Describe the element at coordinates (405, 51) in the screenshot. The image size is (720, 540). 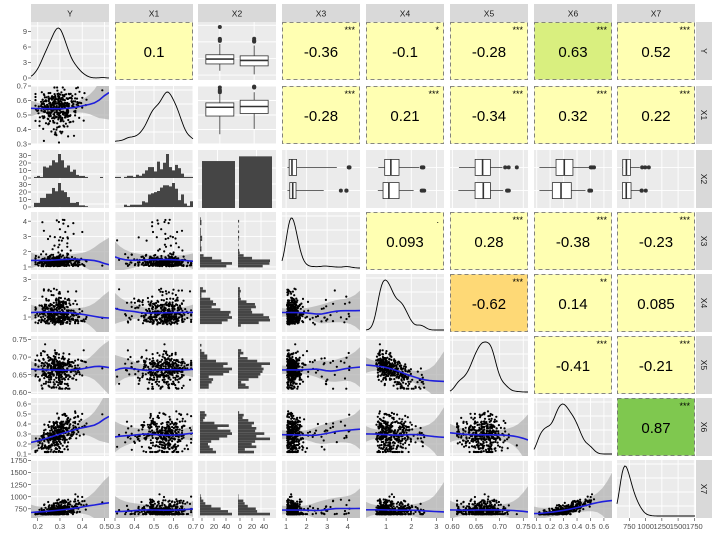
I see `correlation-box` at that location.